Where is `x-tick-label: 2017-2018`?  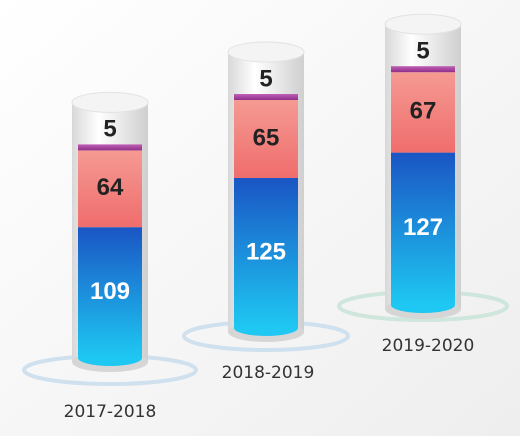
x-tick-label: 2017-2018 is located at coordinates (110, 412).